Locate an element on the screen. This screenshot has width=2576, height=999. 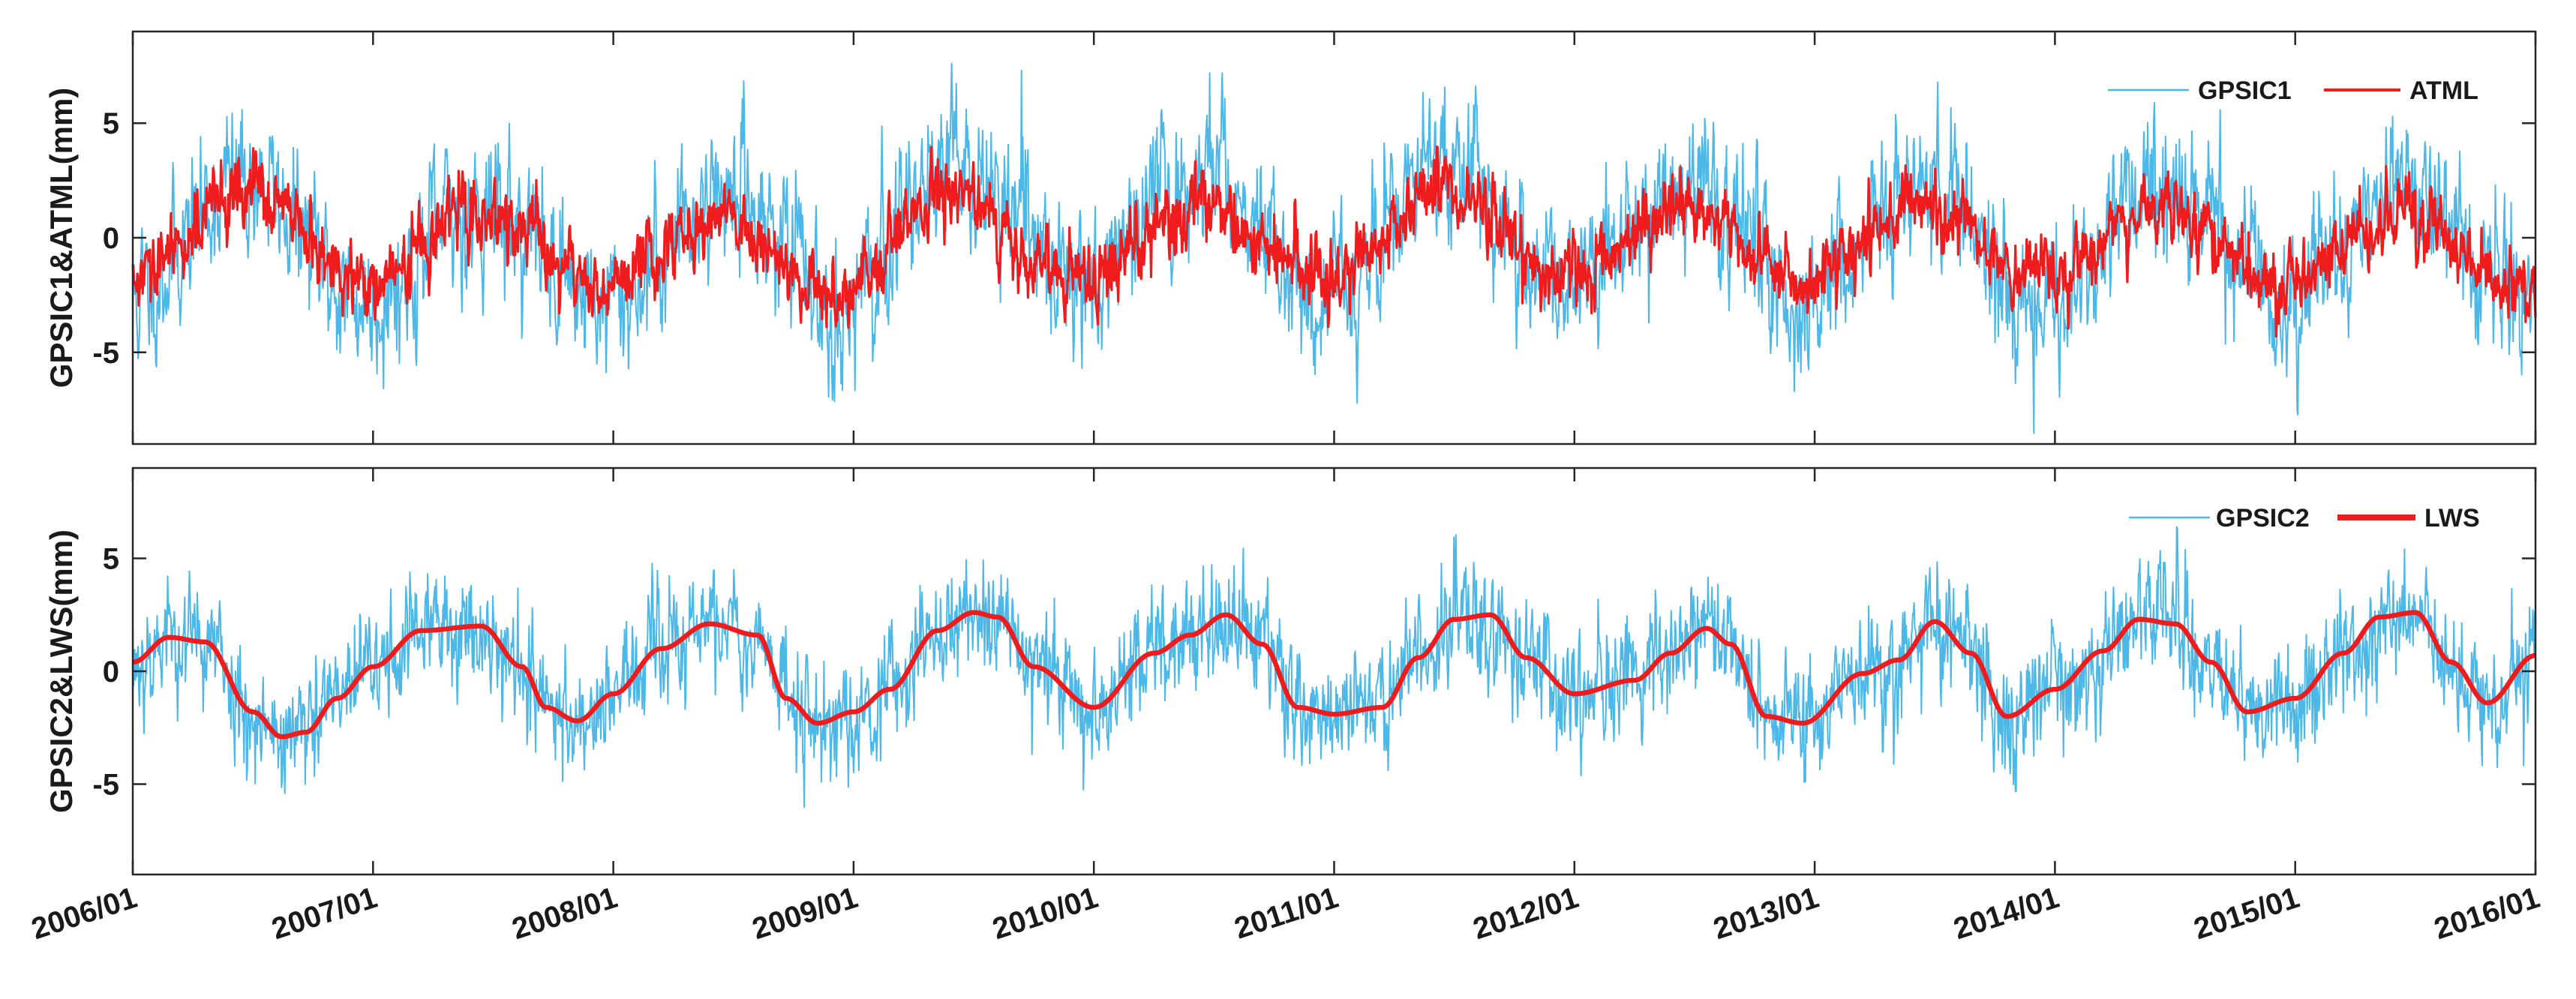
x-tick-label: 2011/01 is located at coordinates (1286, 913).